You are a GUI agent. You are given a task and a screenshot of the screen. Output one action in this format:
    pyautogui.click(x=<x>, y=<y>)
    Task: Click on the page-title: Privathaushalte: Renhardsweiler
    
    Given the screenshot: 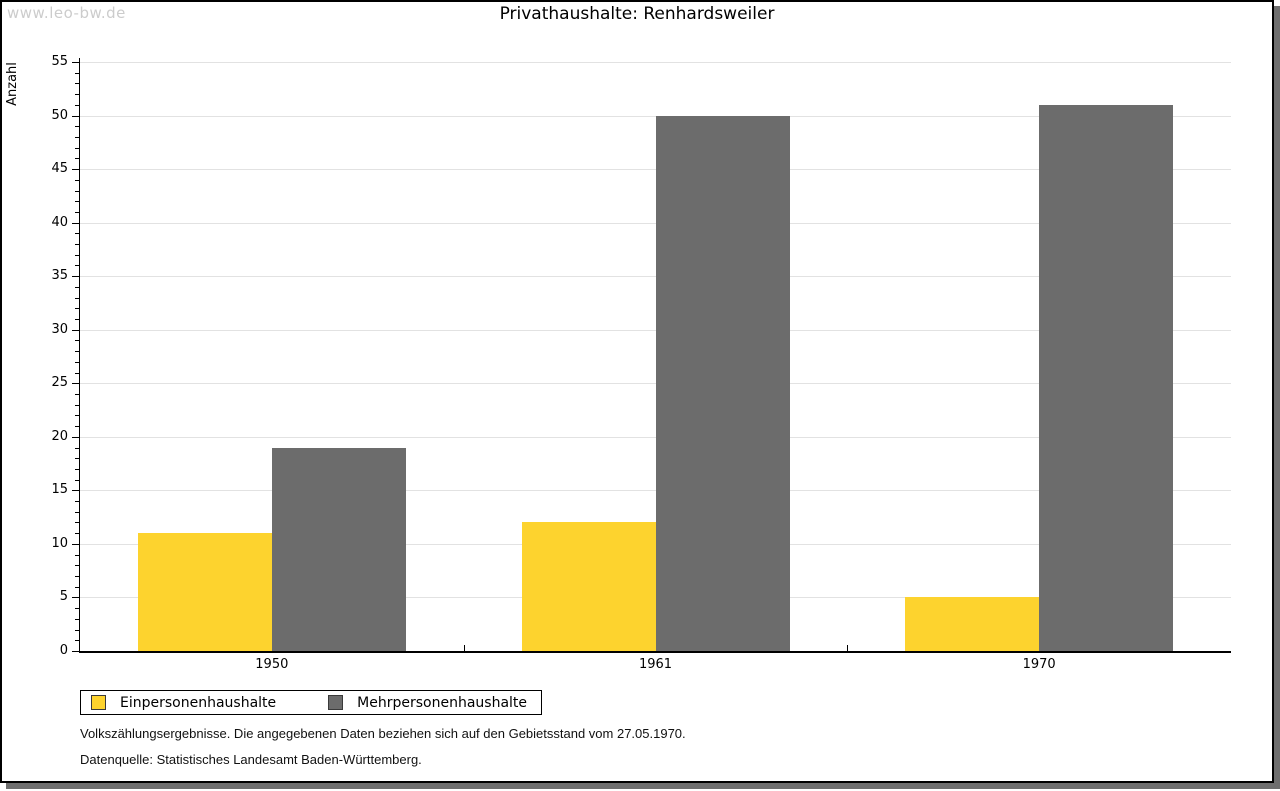 What is the action you would take?
    pyautogui.click(x=637, y=14)
    